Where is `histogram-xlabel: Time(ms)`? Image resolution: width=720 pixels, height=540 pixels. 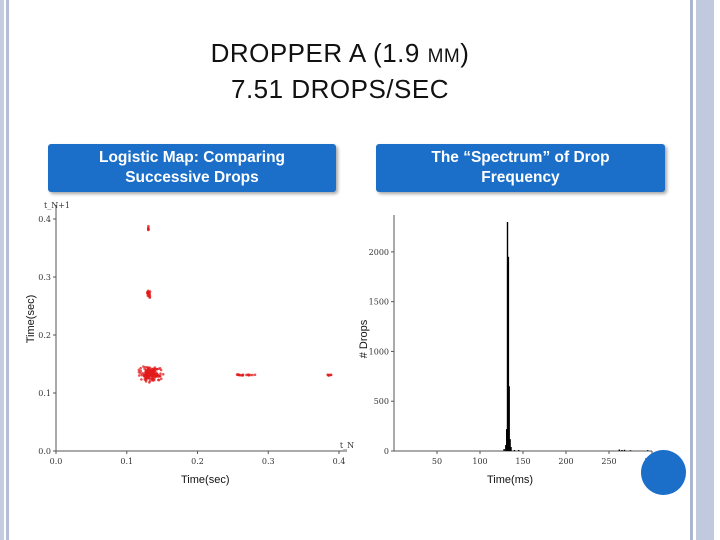 histogram-xlabel: Time(ms) is located at coordinates (510, 480).